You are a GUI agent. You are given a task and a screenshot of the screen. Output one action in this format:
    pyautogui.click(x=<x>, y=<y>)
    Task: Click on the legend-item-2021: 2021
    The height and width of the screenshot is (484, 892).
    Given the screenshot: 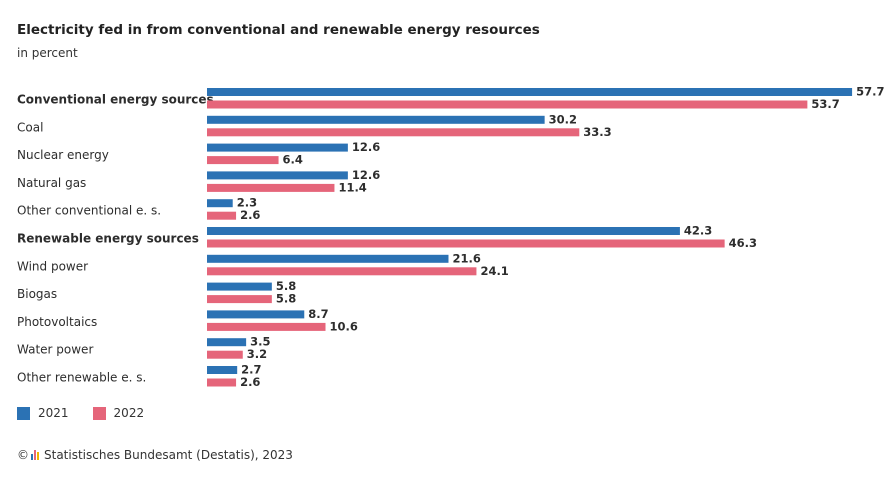 What is the action you would take?
    pyautogui.click(x=43, y=413)
    